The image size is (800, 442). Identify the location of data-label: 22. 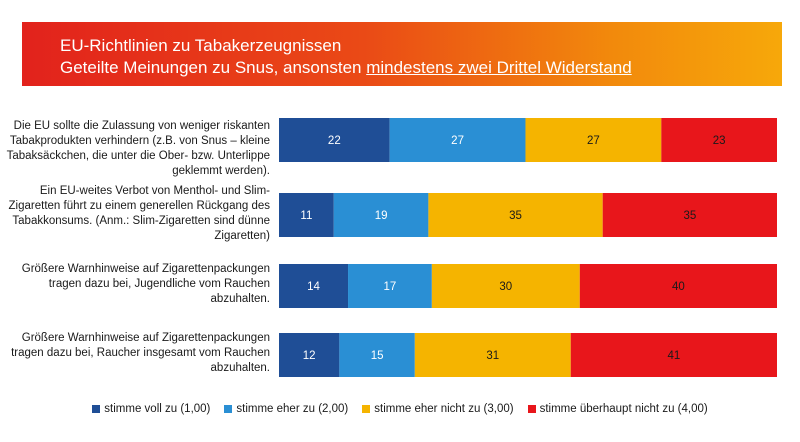
(334, 141).